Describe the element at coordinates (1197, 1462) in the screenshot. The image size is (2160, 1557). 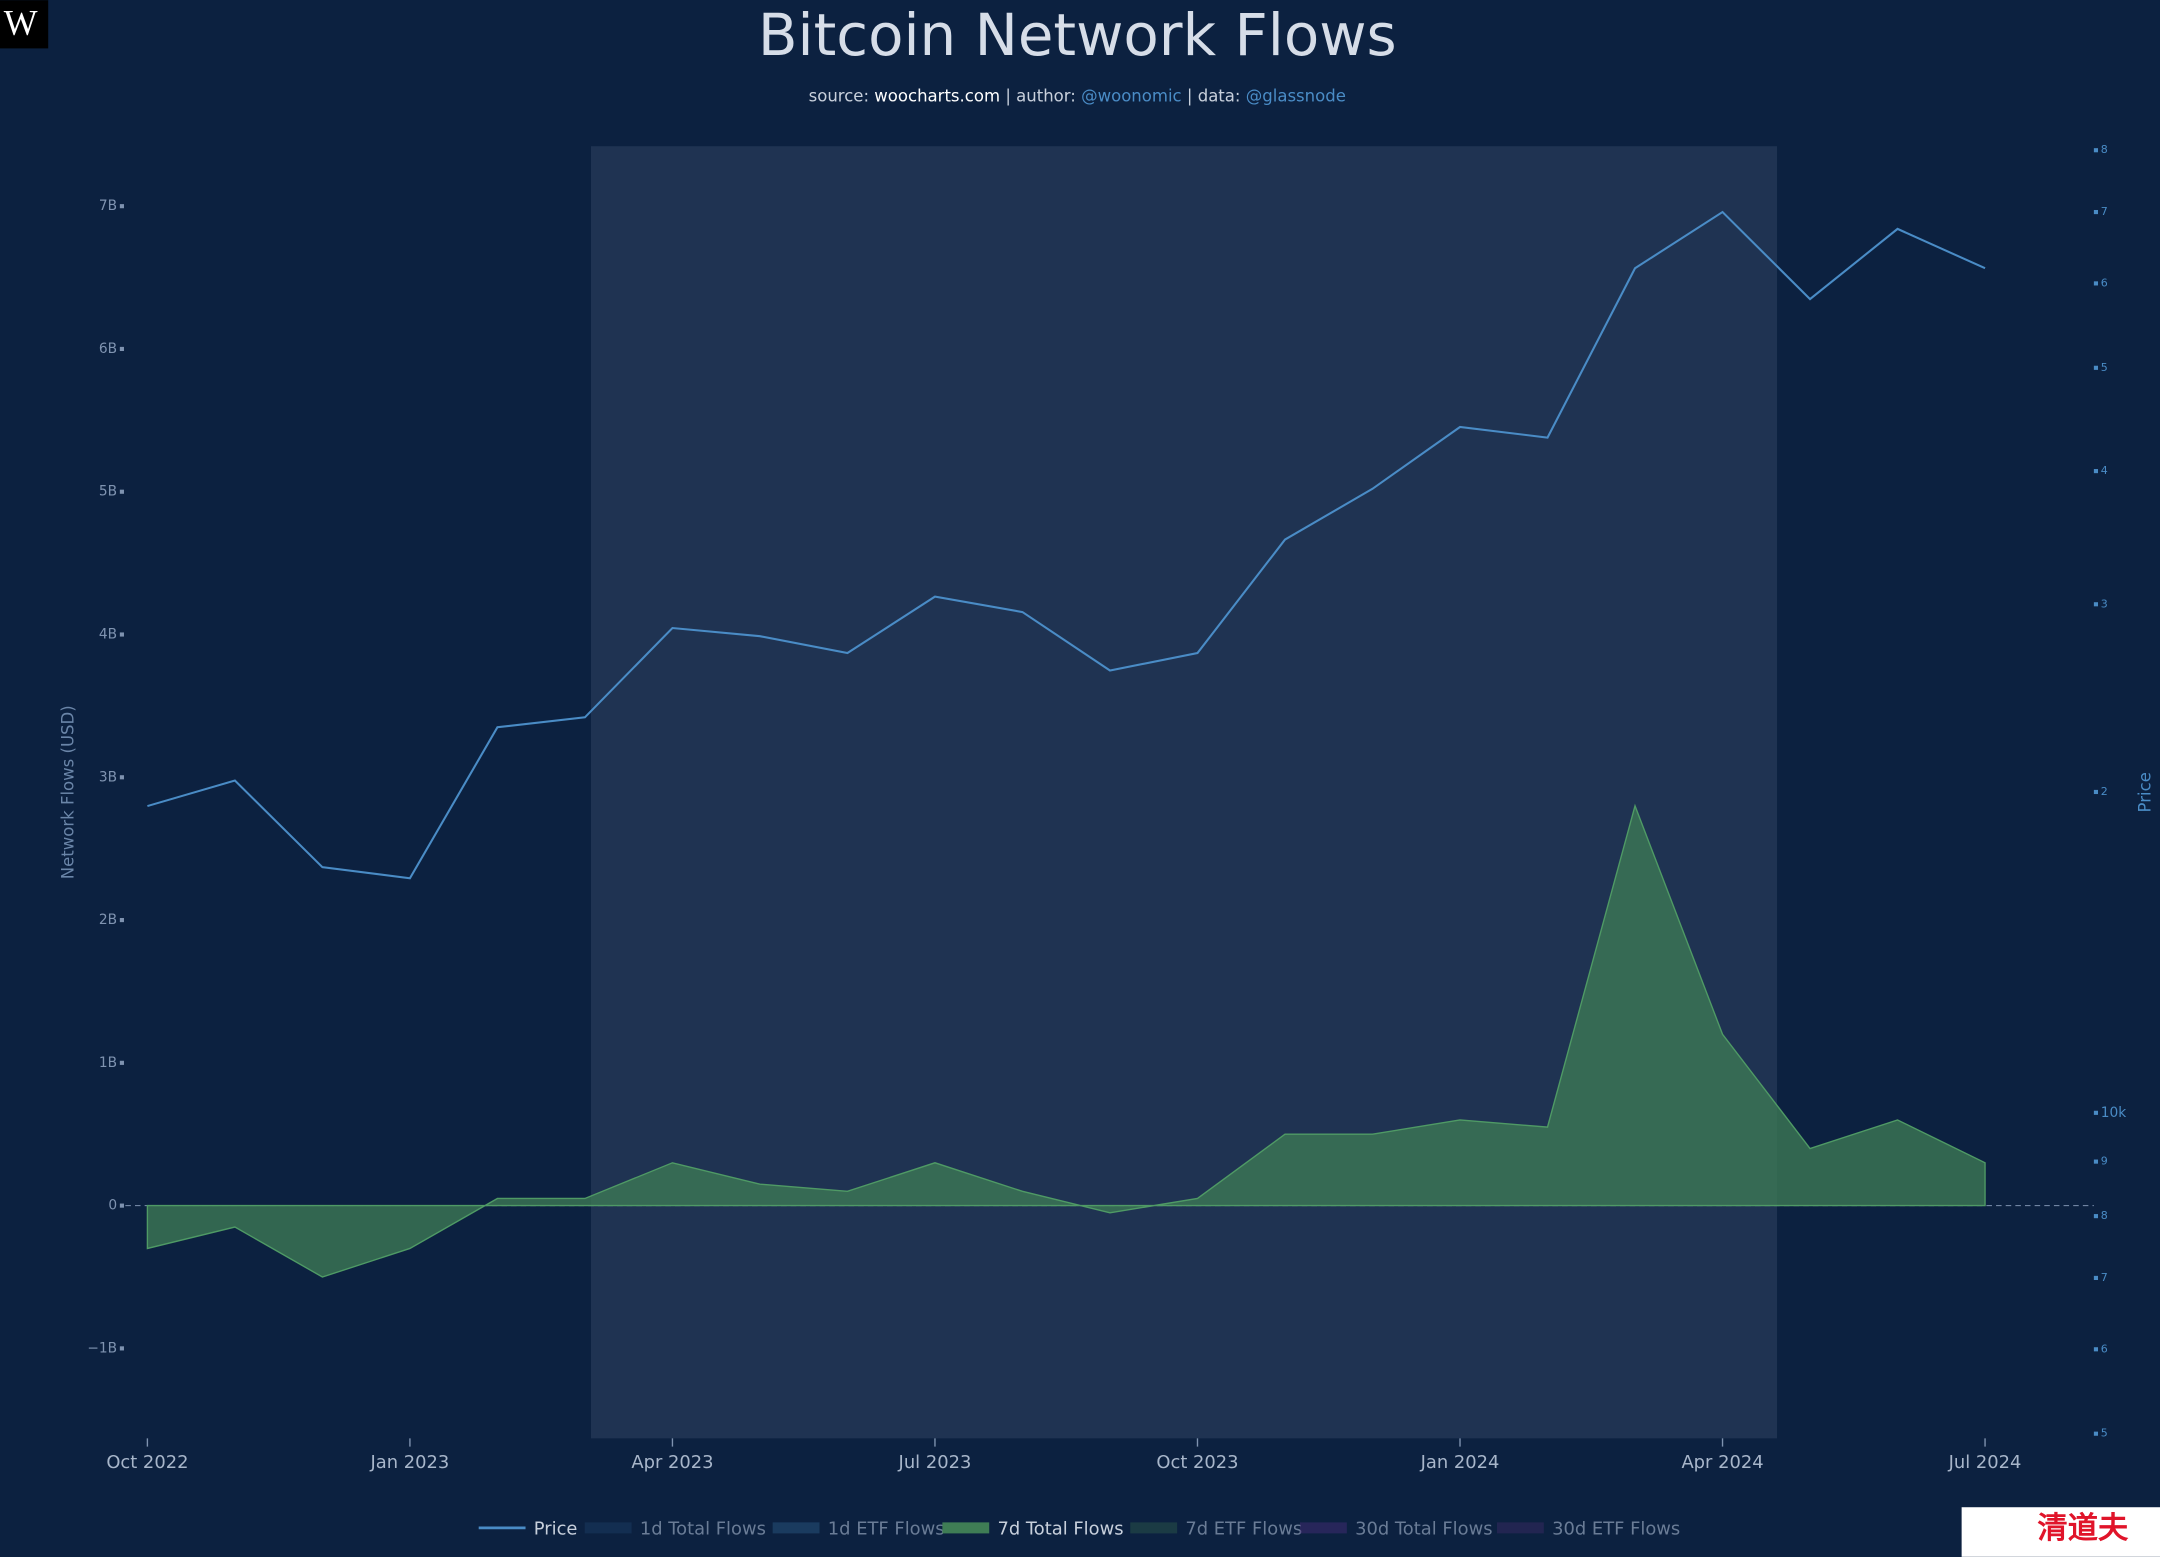
I see `x-tick-label: Oct 2023` at that location.